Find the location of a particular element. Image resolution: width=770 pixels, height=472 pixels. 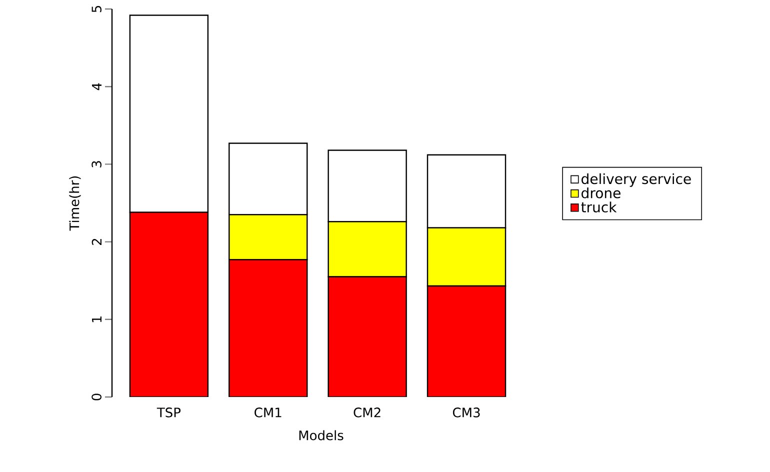

x-tick-label: CM2 is located at coordinates (367, 413).